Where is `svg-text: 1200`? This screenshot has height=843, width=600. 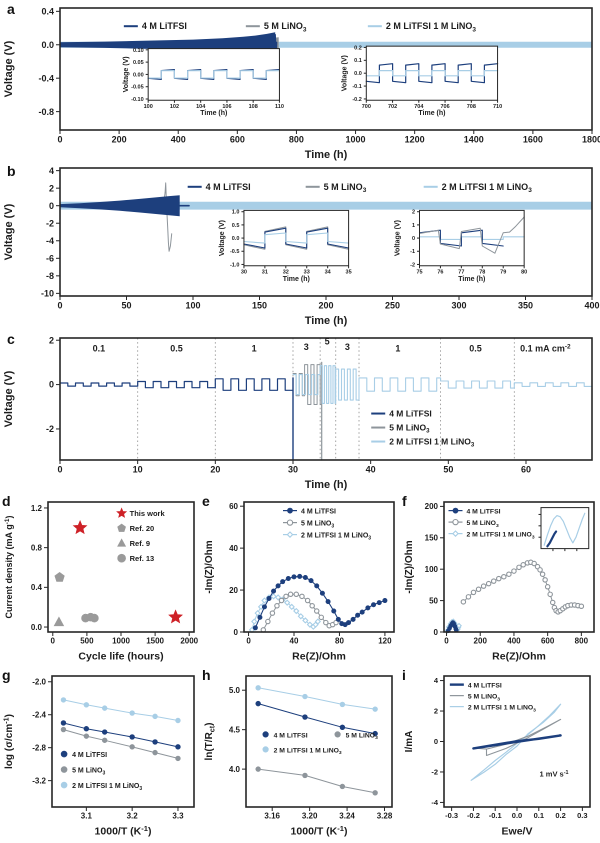
svg-text: 1200 is located at coordinates (415, 140).